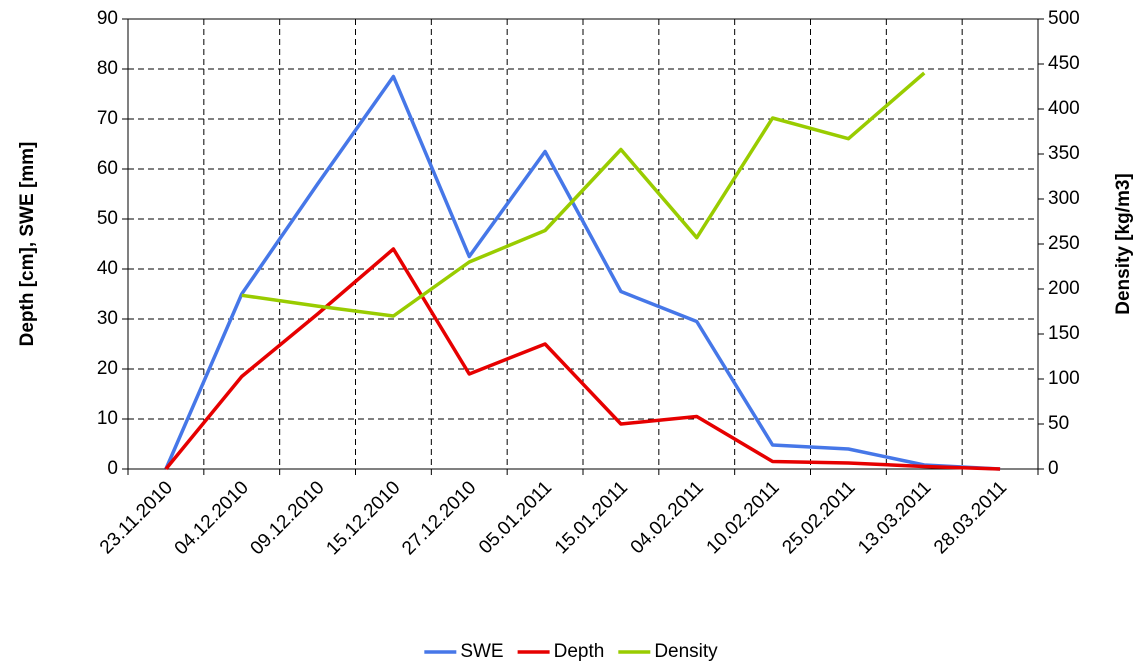 This screenshot has height=665, width=1143. What do you see at coordinates (970, 517) in the screenshot?
I see `x-tick-label: 28.03.2011` at bounding box center [970, 517].